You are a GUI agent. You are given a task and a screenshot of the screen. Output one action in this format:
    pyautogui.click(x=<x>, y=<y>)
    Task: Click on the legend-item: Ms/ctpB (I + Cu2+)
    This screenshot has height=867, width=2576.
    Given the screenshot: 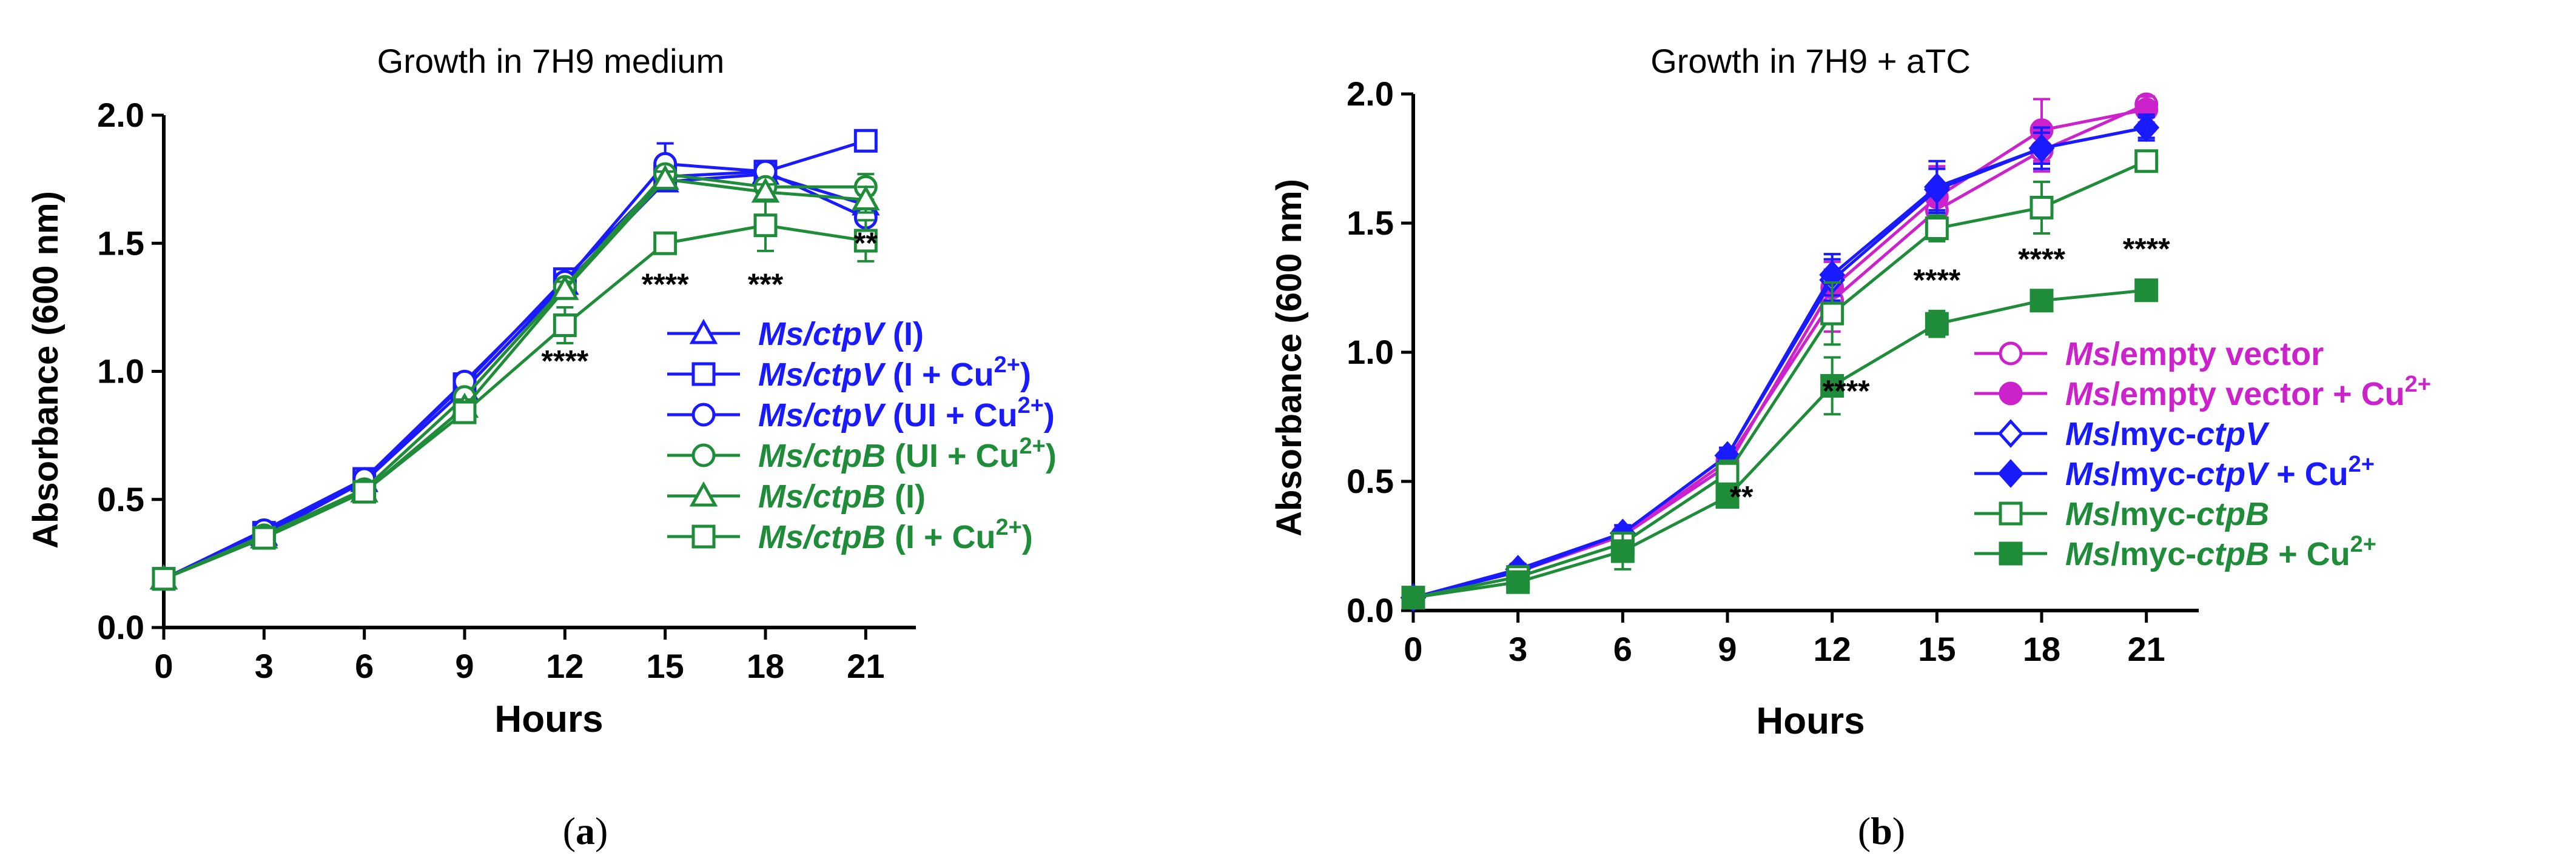 What is the action you would take?
    pyautogui.click(x=850, y=535)
    